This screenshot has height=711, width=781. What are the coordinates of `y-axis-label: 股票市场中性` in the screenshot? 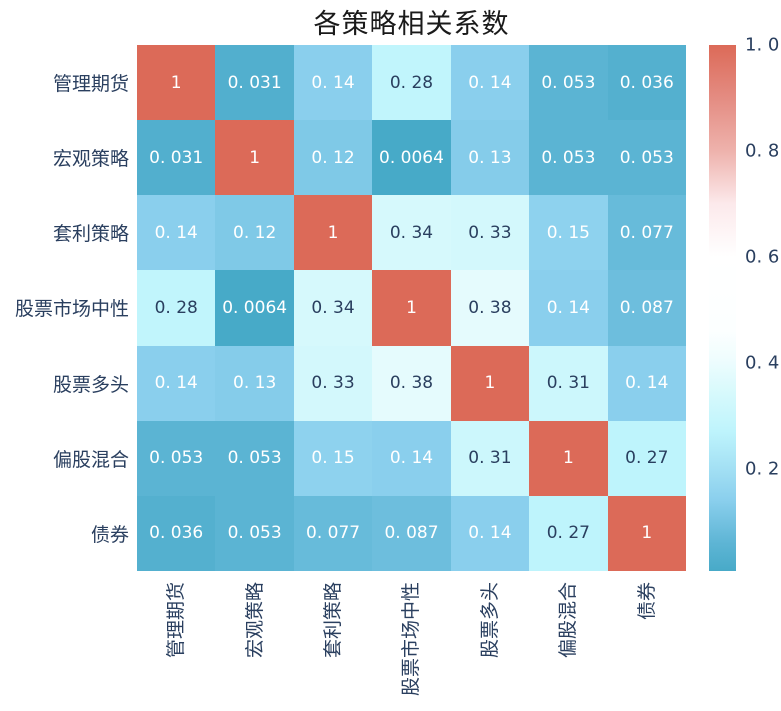 It's located at (71, 309).